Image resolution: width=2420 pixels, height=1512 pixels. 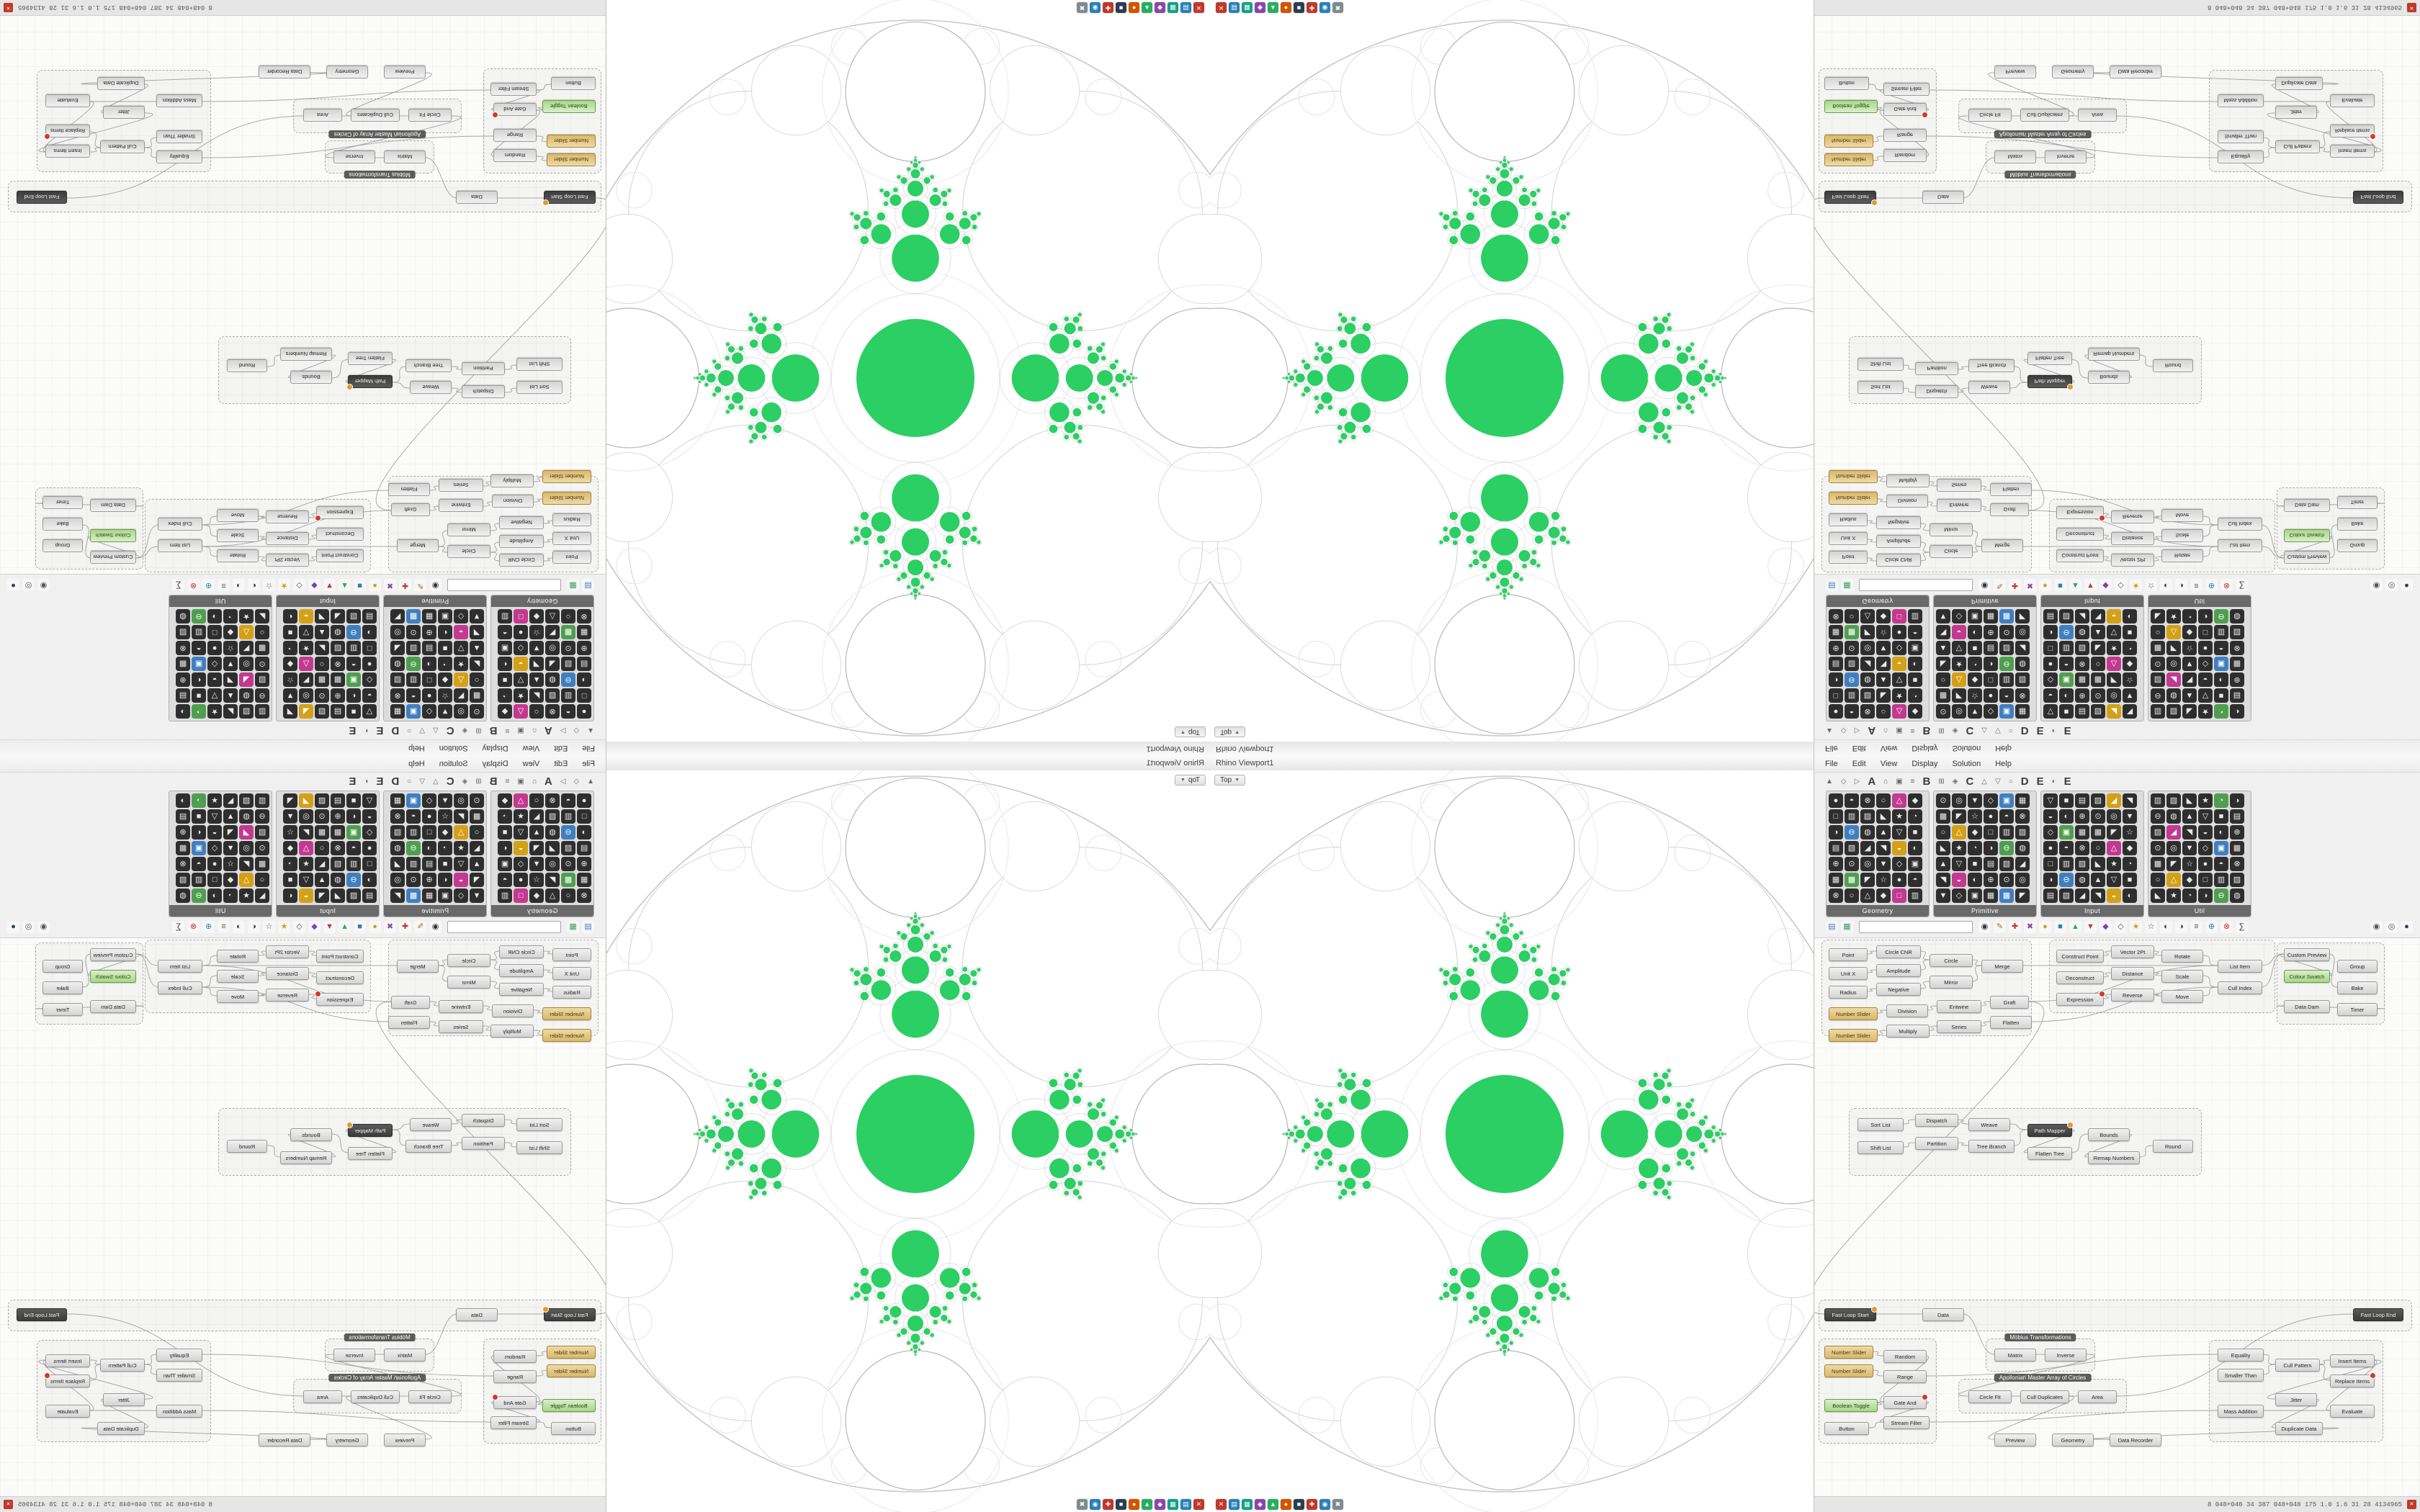 What do you see at coordinates (8, 7) in the screenshot?
I see `close-icon: ✕` at bounding box center [8, 7].